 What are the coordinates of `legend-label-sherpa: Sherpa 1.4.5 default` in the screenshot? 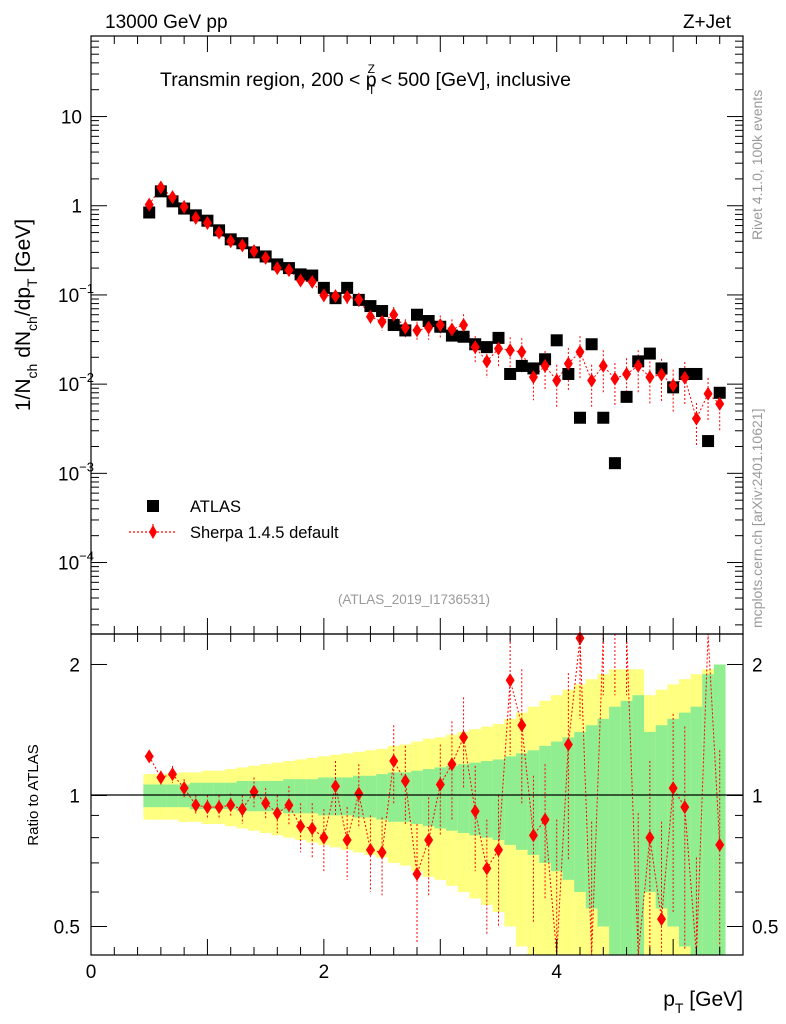 It's located at (264, 533).